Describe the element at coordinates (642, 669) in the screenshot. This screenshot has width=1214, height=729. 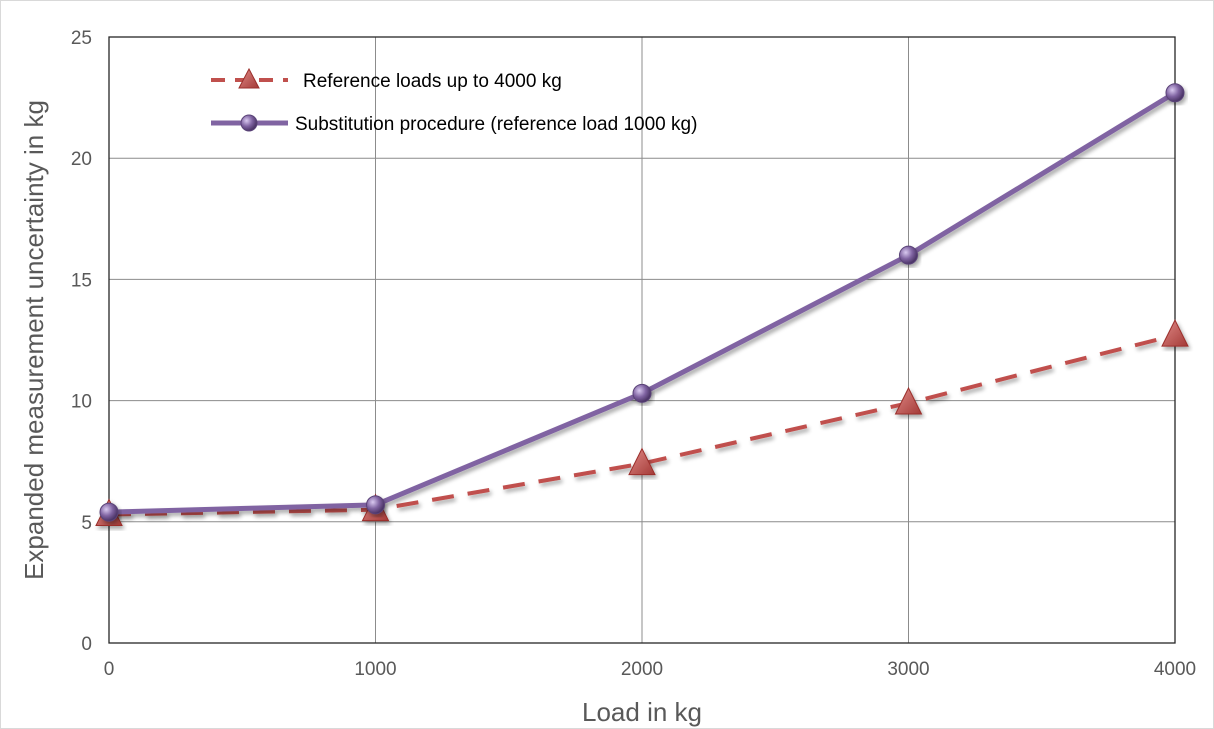
I see `x-tick-label: 2000` at that location.